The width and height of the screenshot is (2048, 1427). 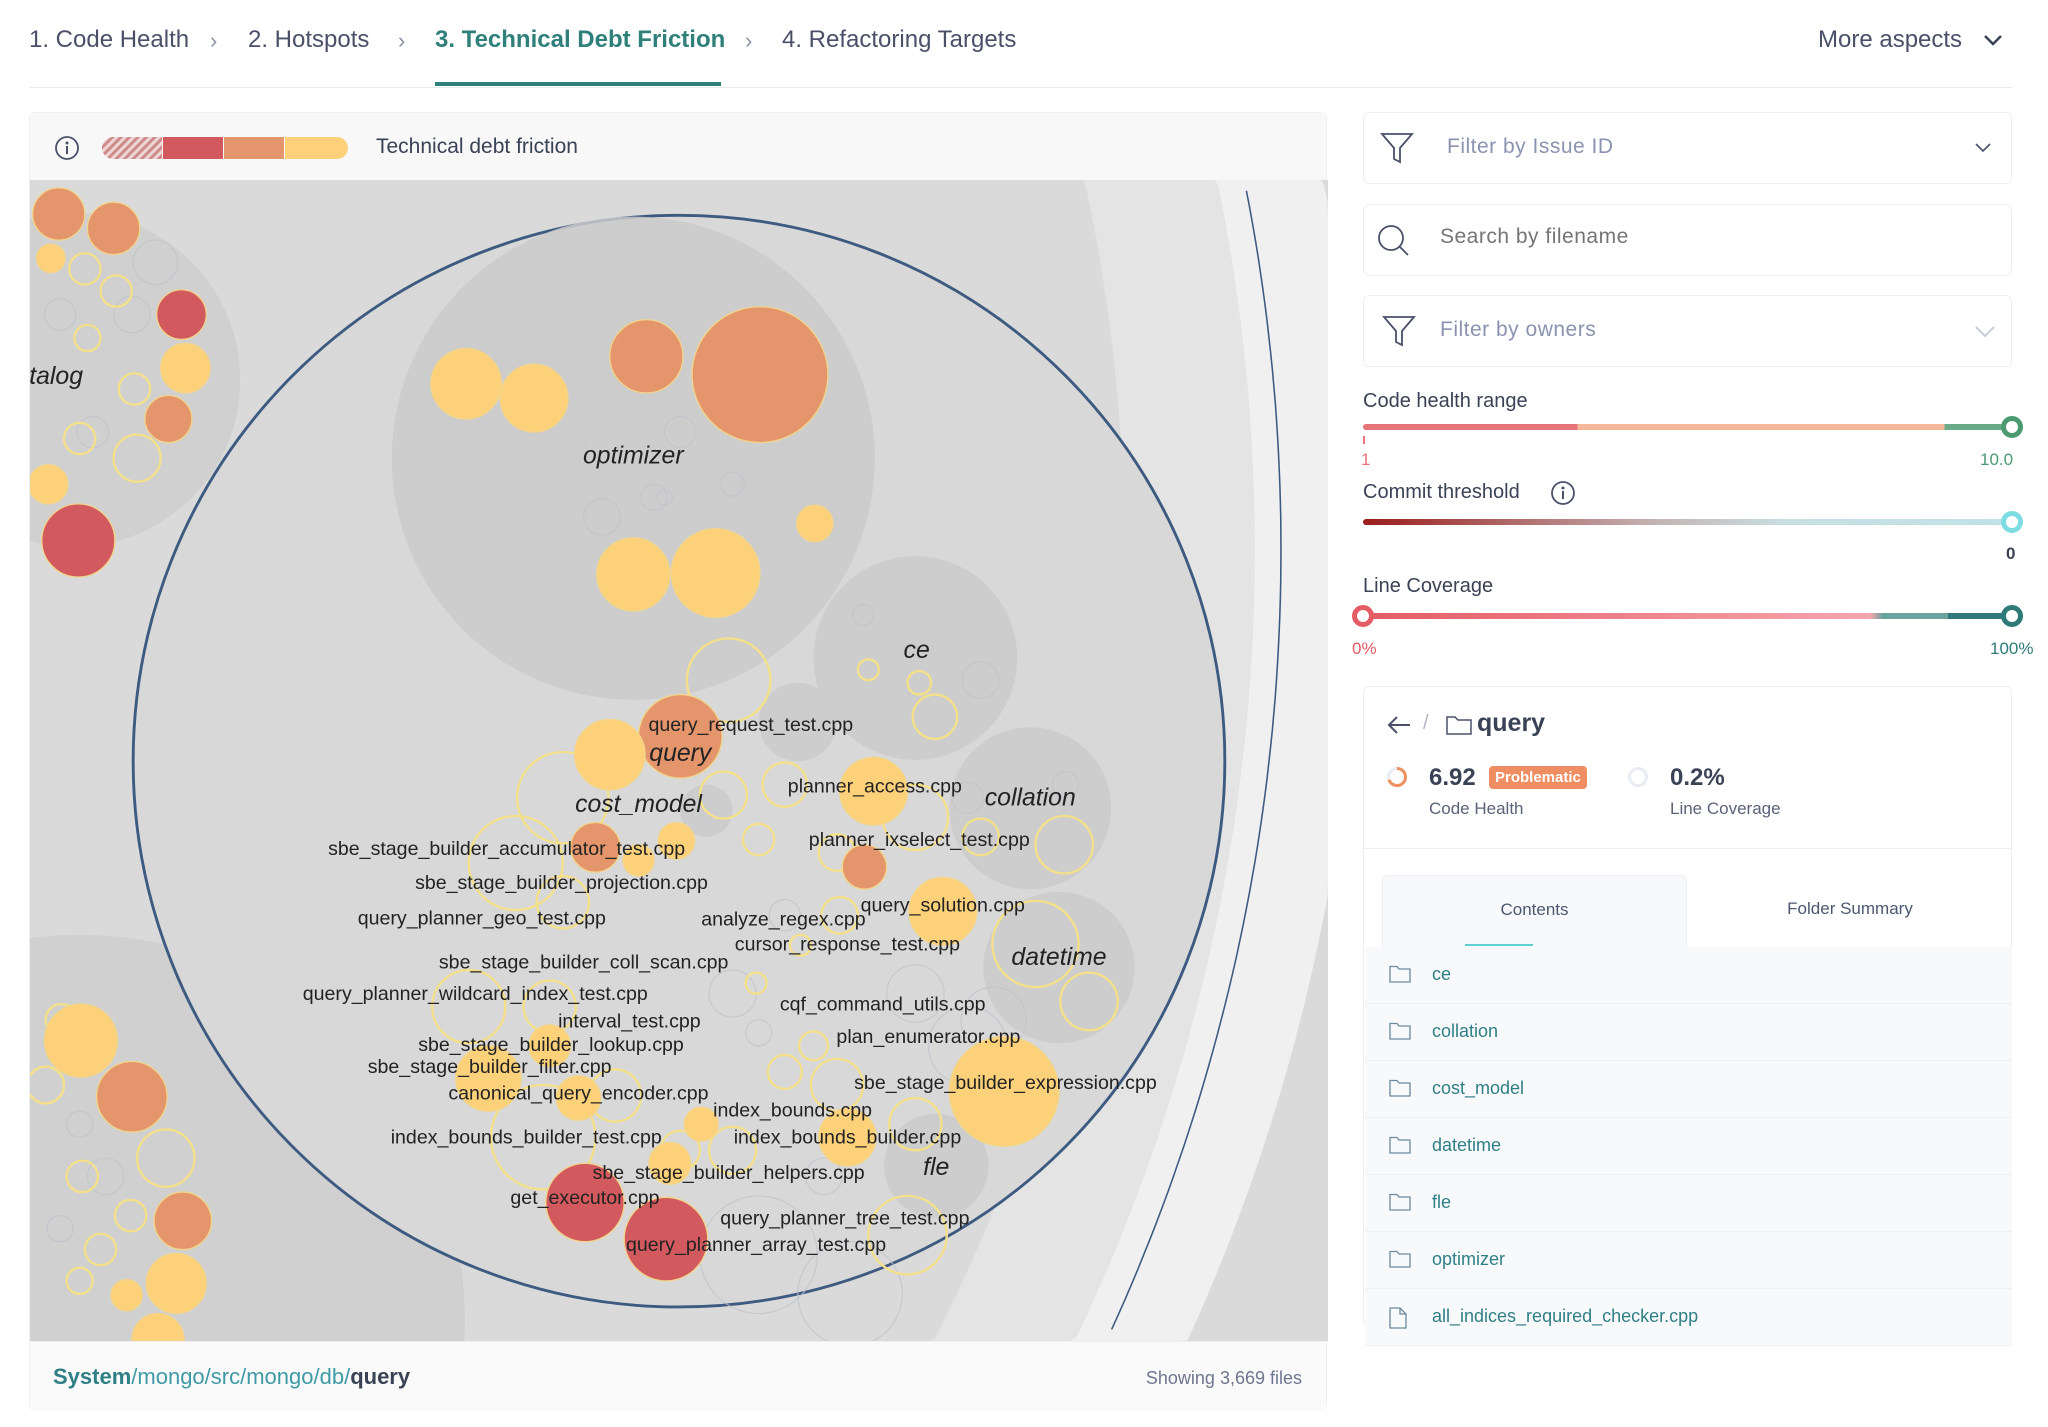 What do you see at coordinates (1364, 440) in the screenshot?
I see `code-health-min-marker` at bounding box center [1364, 440].